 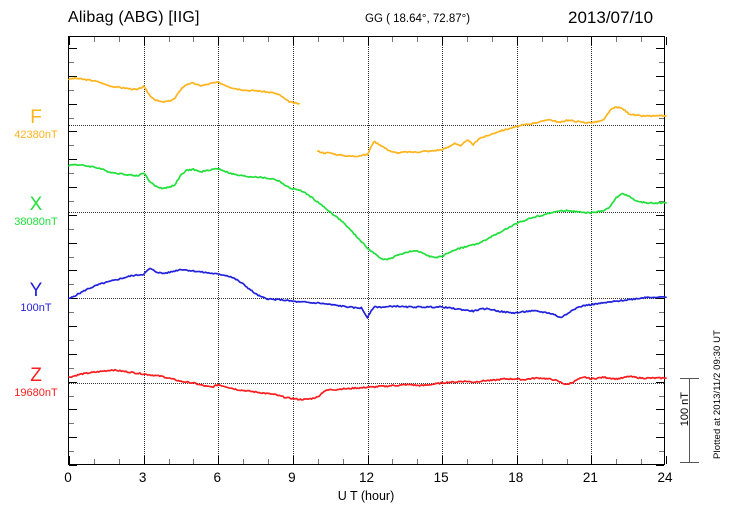 I want to click on x-axis-tick-label: 24, so click(x=665, y=477).